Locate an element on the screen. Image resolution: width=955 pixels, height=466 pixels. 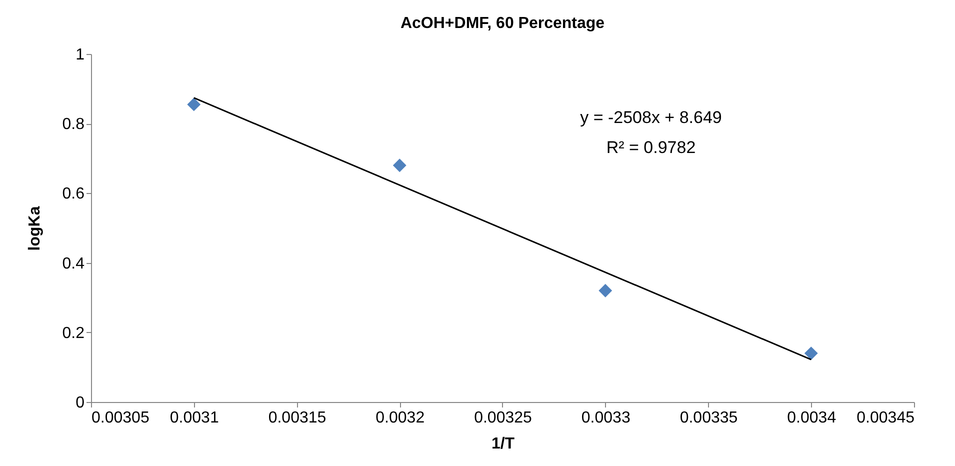
x-tick-label: 0.00305 is located at coordinates (121, 418).